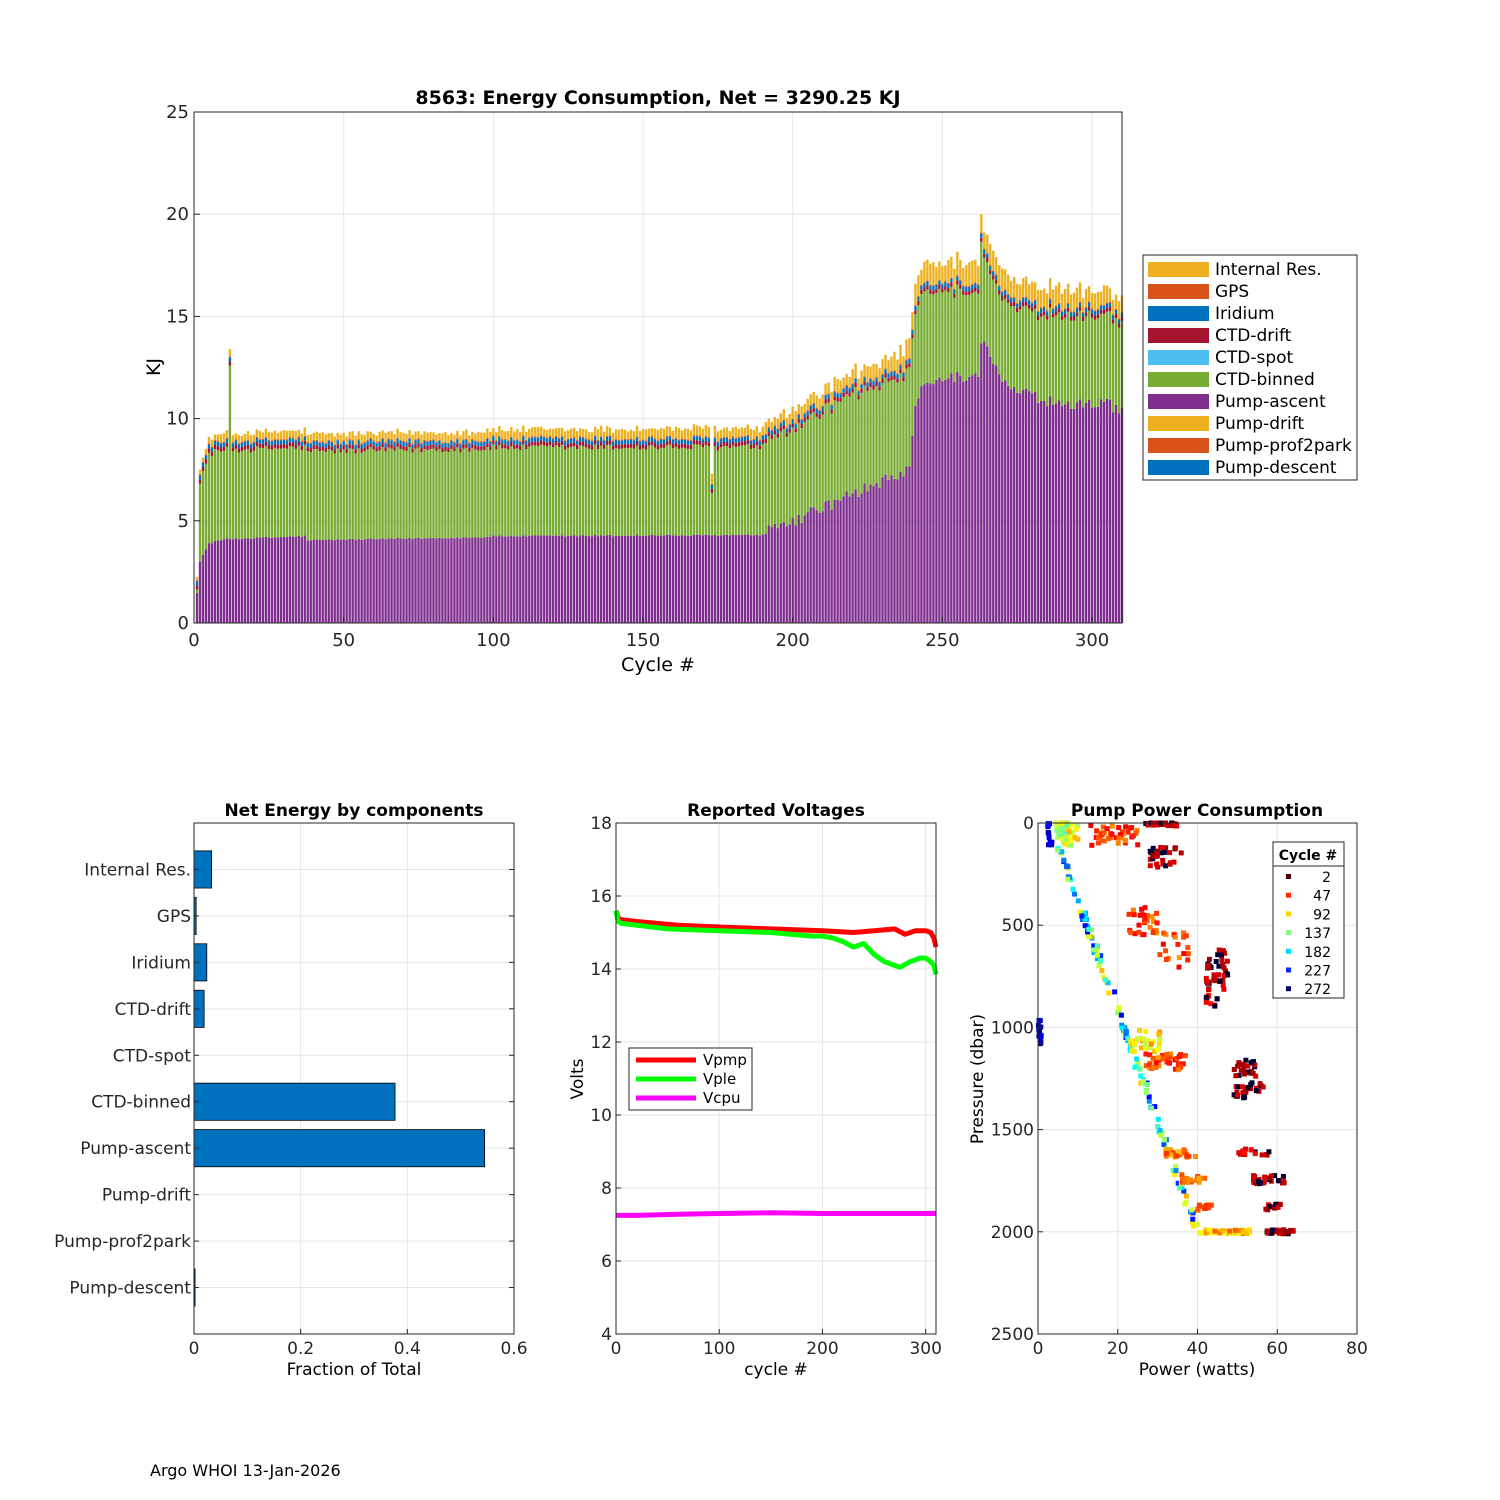 The height and width of the screenshot is (1500, 1500). I want to click on component-chart-axes-box, so click(354, 1078).